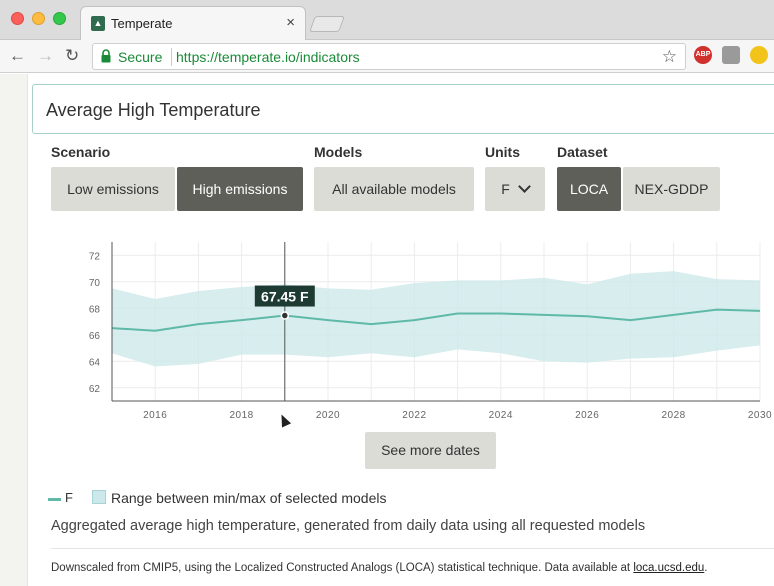 This screenshot has width=774, height=586. What do you see at coordinates (587, 415) in the screenshot?
I see `x-tick-label: 2026` at bounding box center [587, 415].